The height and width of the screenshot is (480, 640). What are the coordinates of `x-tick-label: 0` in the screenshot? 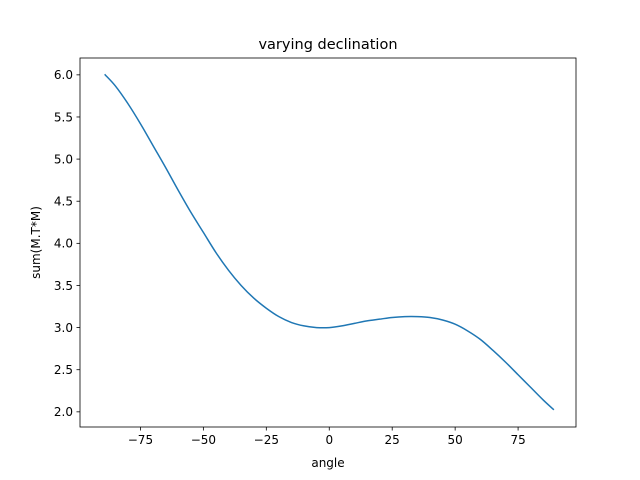 It's located at (329, 440).